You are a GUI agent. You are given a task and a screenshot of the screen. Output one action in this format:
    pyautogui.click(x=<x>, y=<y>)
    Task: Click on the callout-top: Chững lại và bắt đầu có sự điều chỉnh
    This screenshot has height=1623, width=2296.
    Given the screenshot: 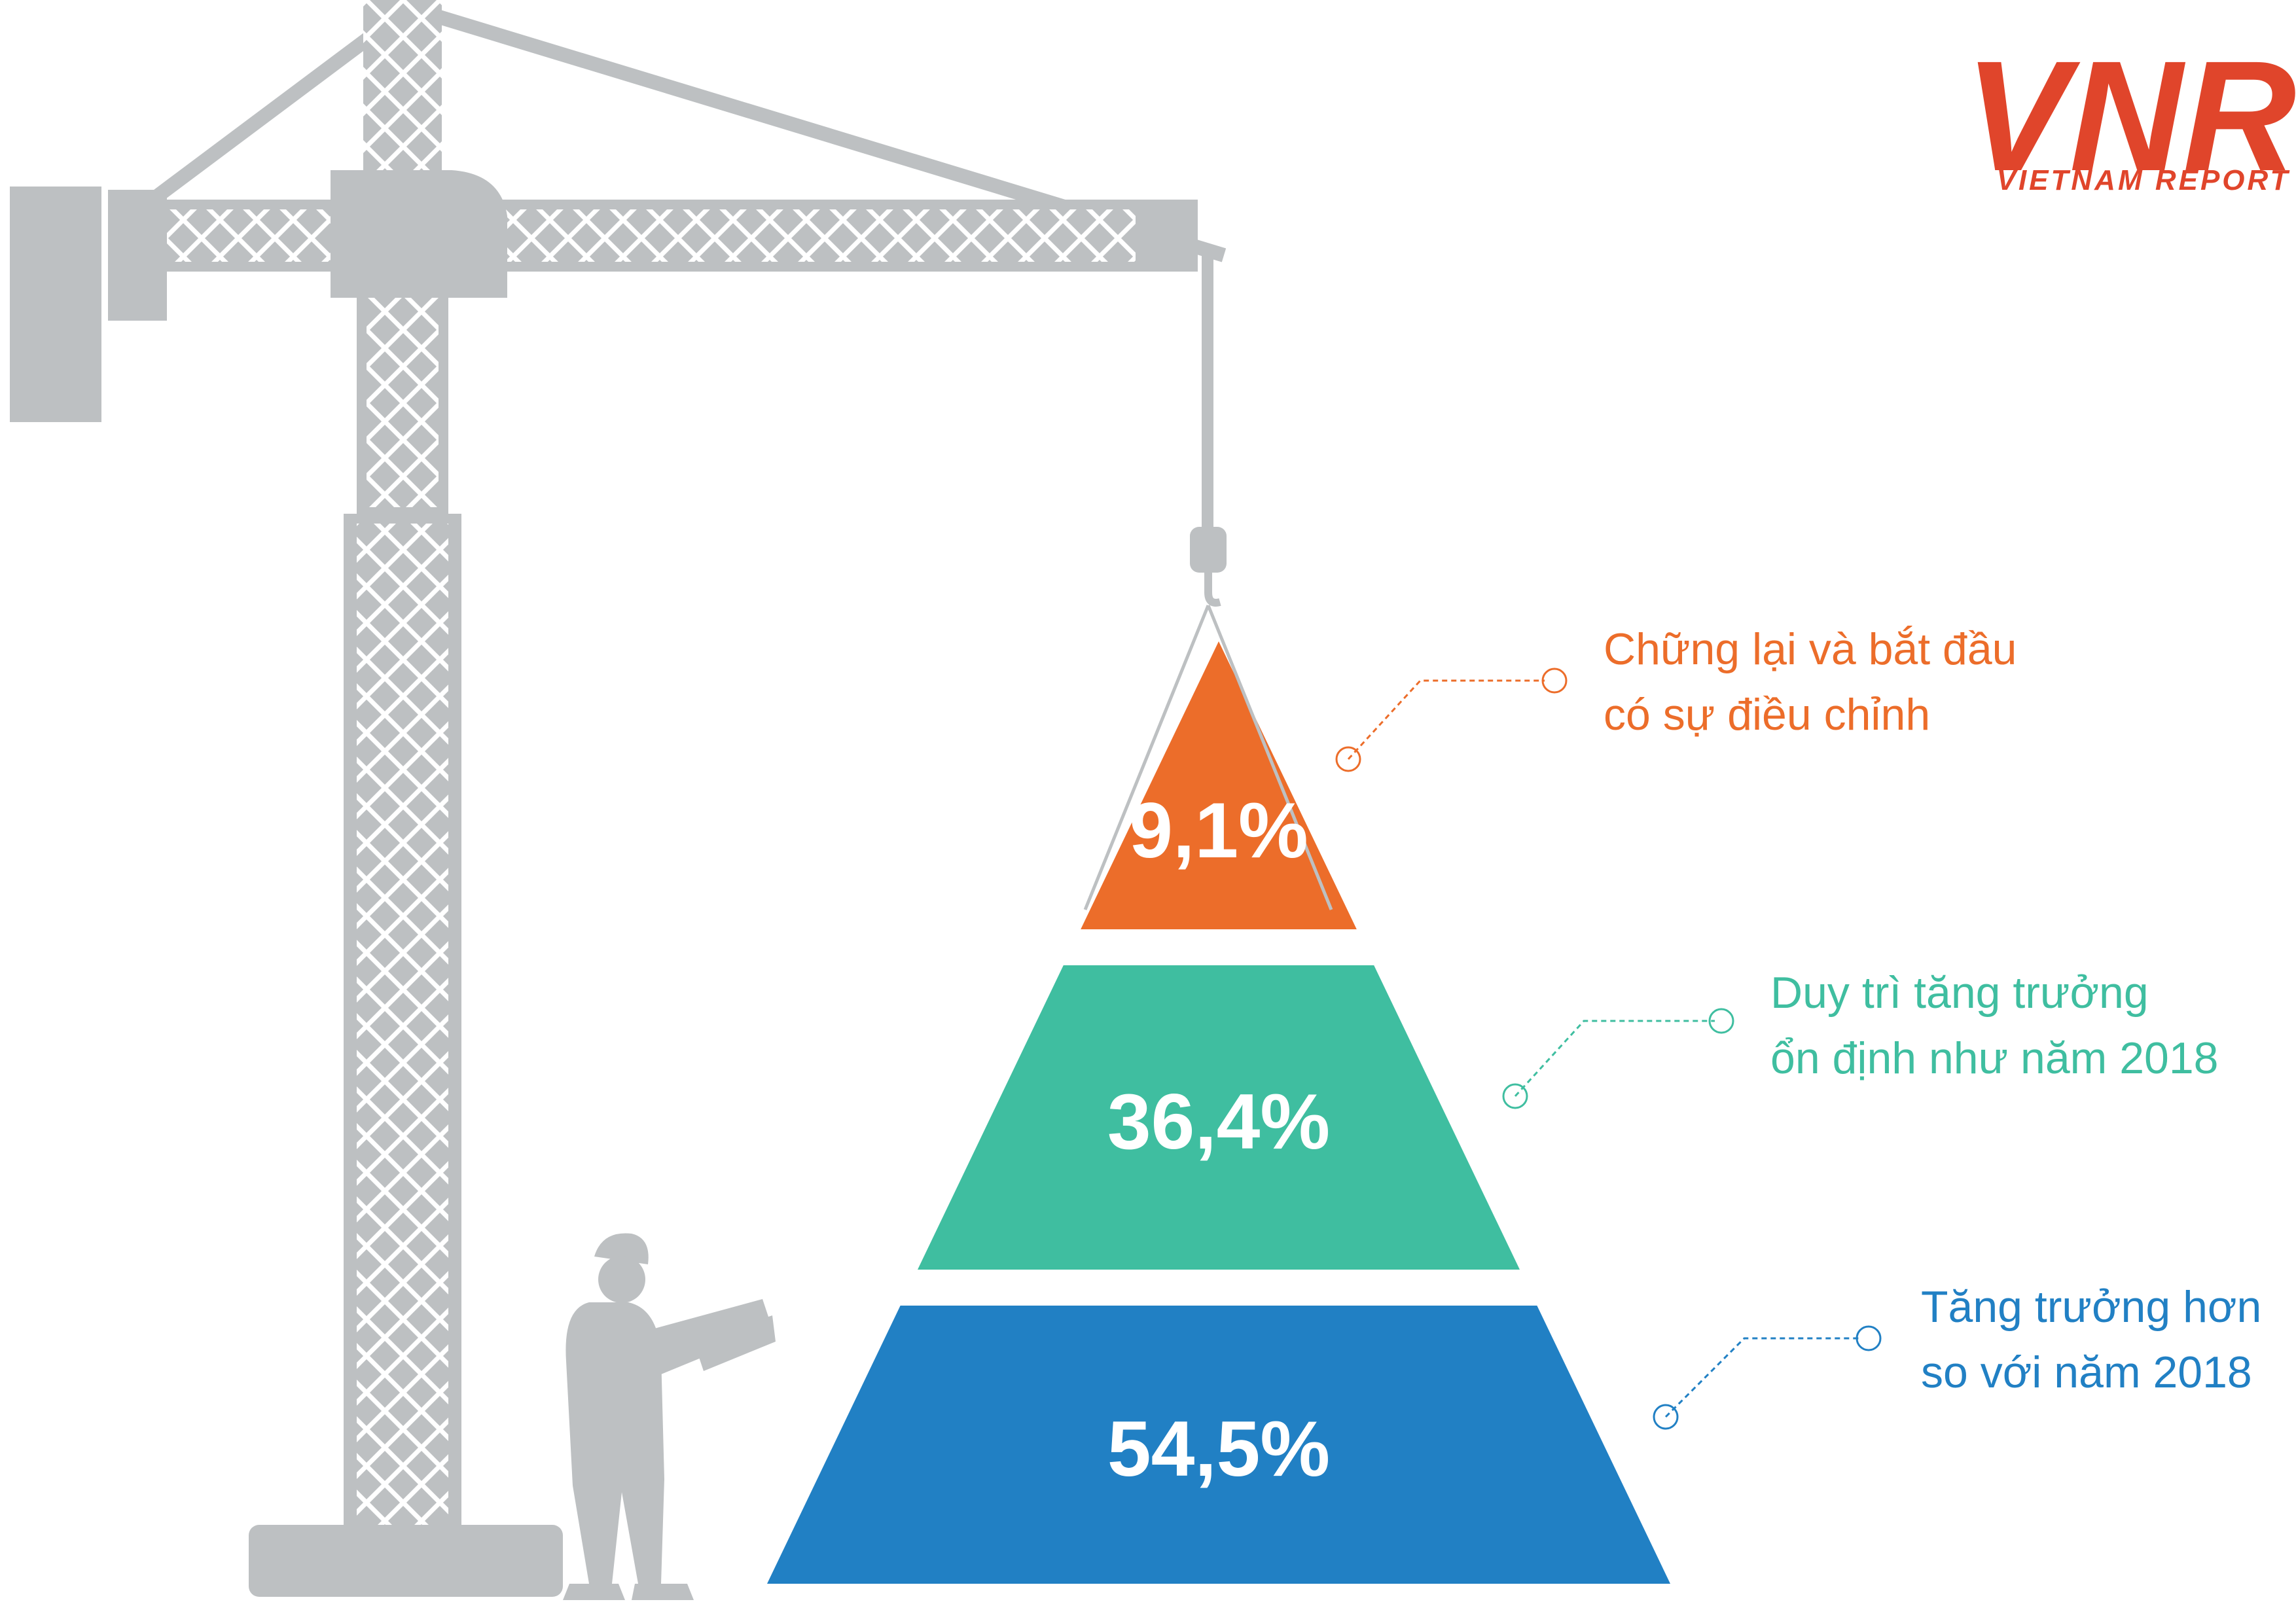 What is the action you would take?
    pyautogui.click(x=1676, y=698)
    